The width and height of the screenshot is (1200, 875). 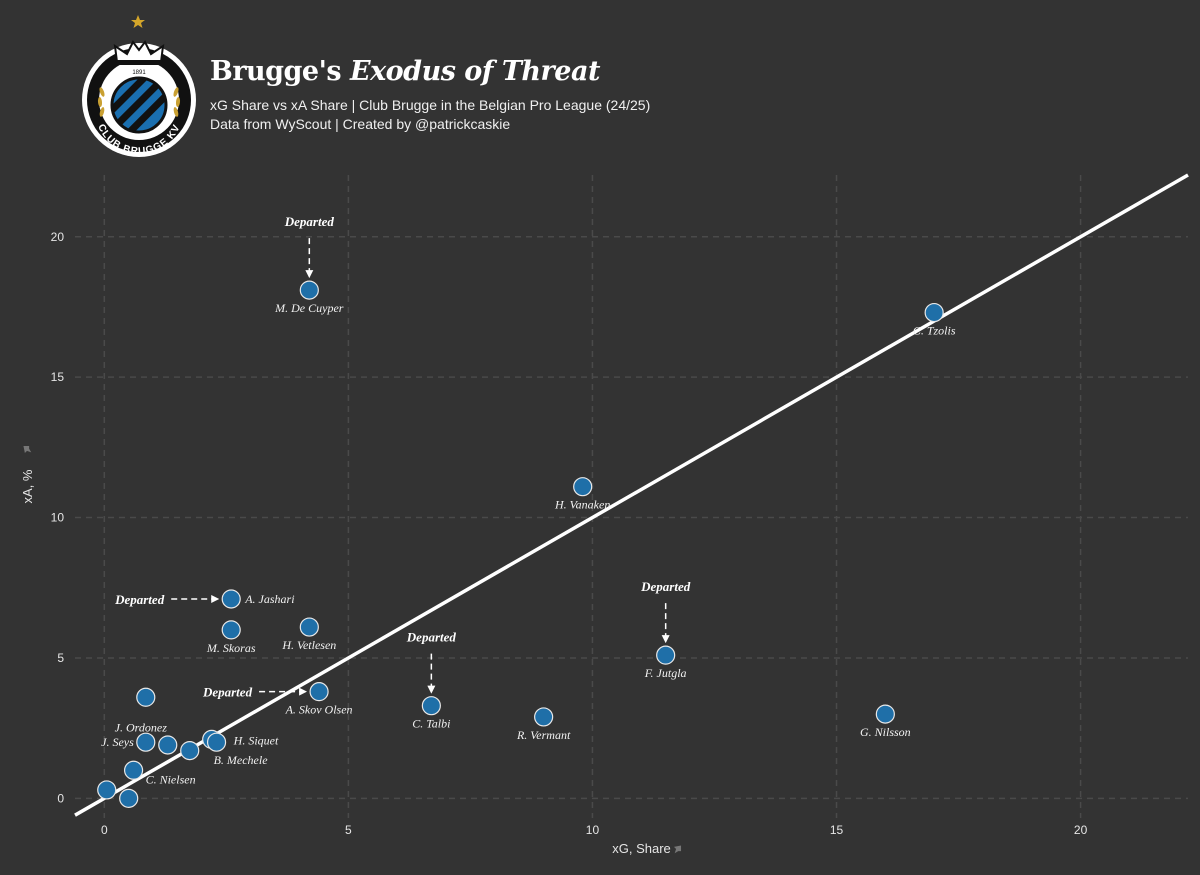 I want to click on club-logo: 1891 CLUB BRUGGE KV, so click(x=139, y=86).